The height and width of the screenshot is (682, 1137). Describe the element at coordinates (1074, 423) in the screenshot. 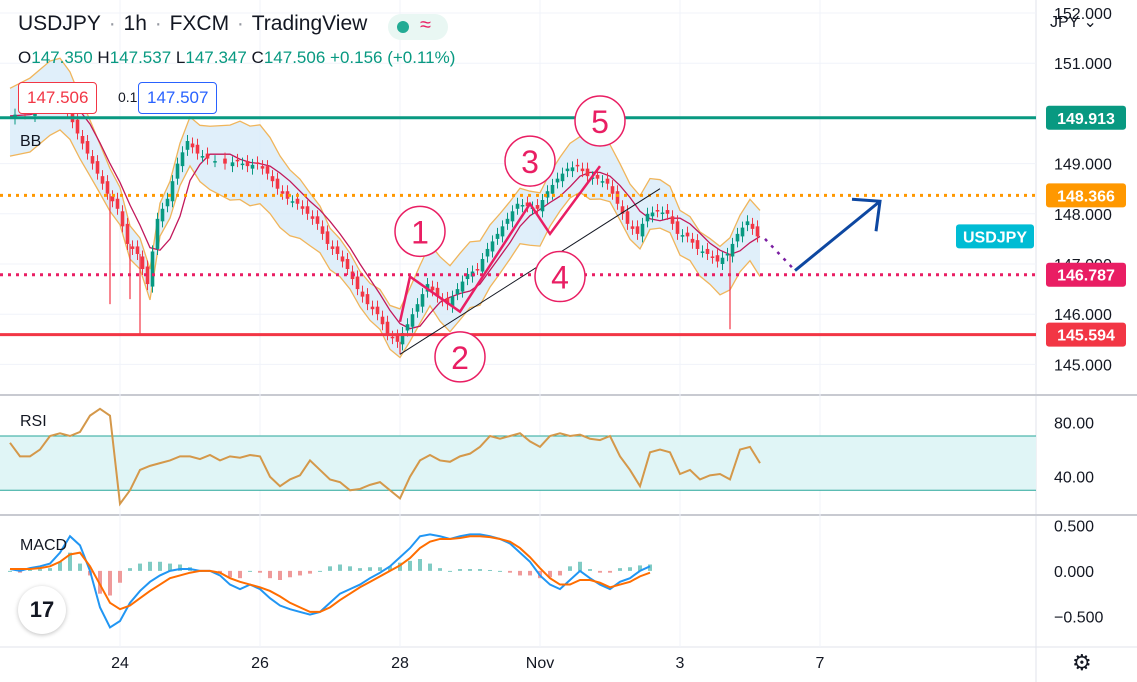

I see `rsi-tick-label: 80.00` at that location.